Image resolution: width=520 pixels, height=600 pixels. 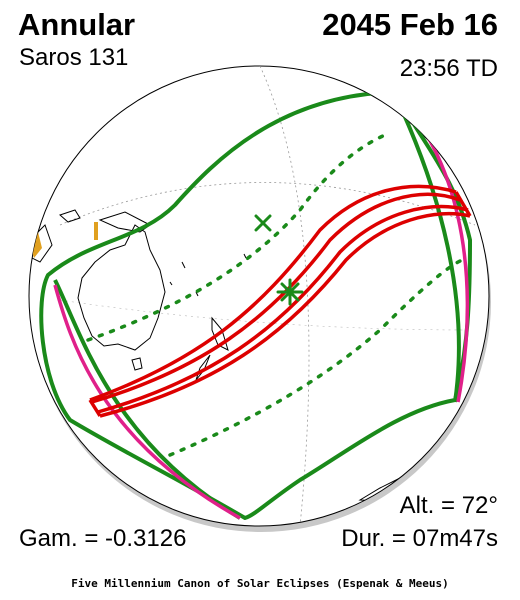 What do you see at coordinates (290, 292) in the screenshot?
I see `star-marker` at bounding box center [290, 292].